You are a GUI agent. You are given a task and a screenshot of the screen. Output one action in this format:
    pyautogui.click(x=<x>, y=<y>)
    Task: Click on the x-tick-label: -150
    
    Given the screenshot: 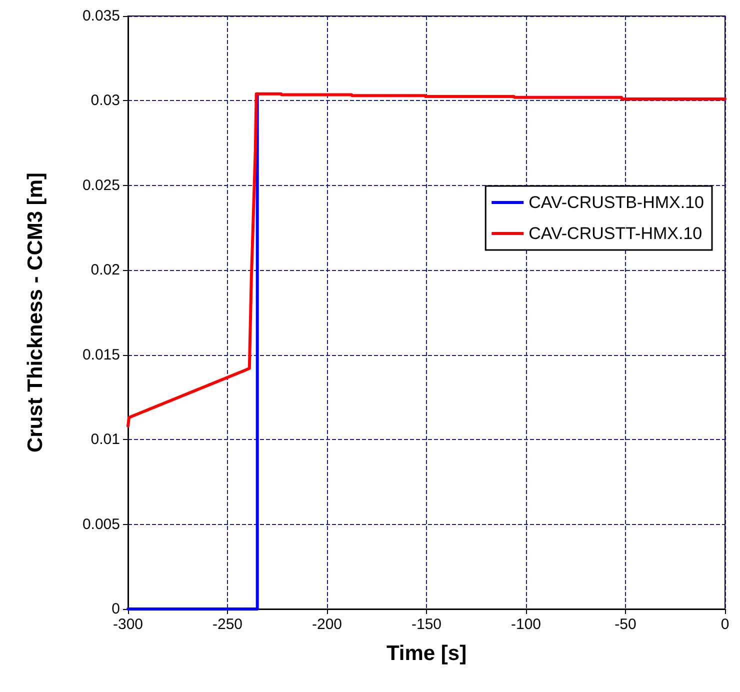 What is the action you would take?
    pyautogui.click(x=426, y=624)
    